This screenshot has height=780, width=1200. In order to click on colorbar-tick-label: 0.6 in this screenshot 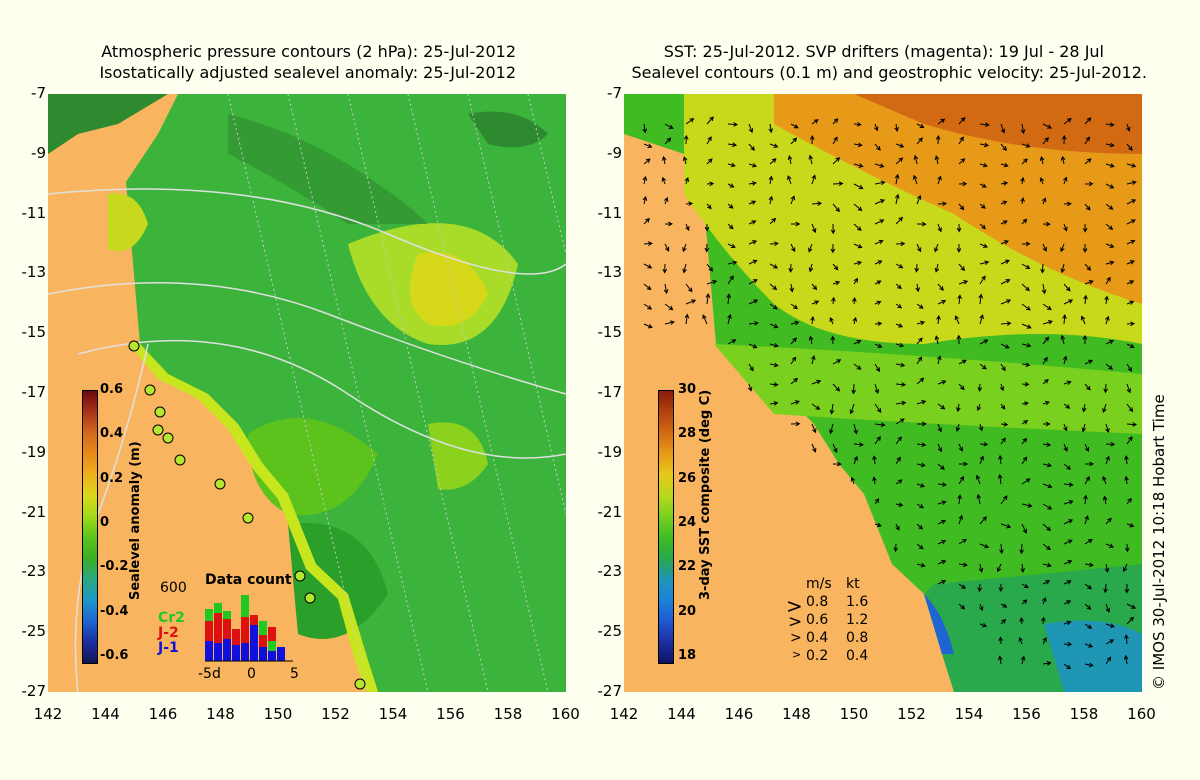, I will do `click(112, 389)`.